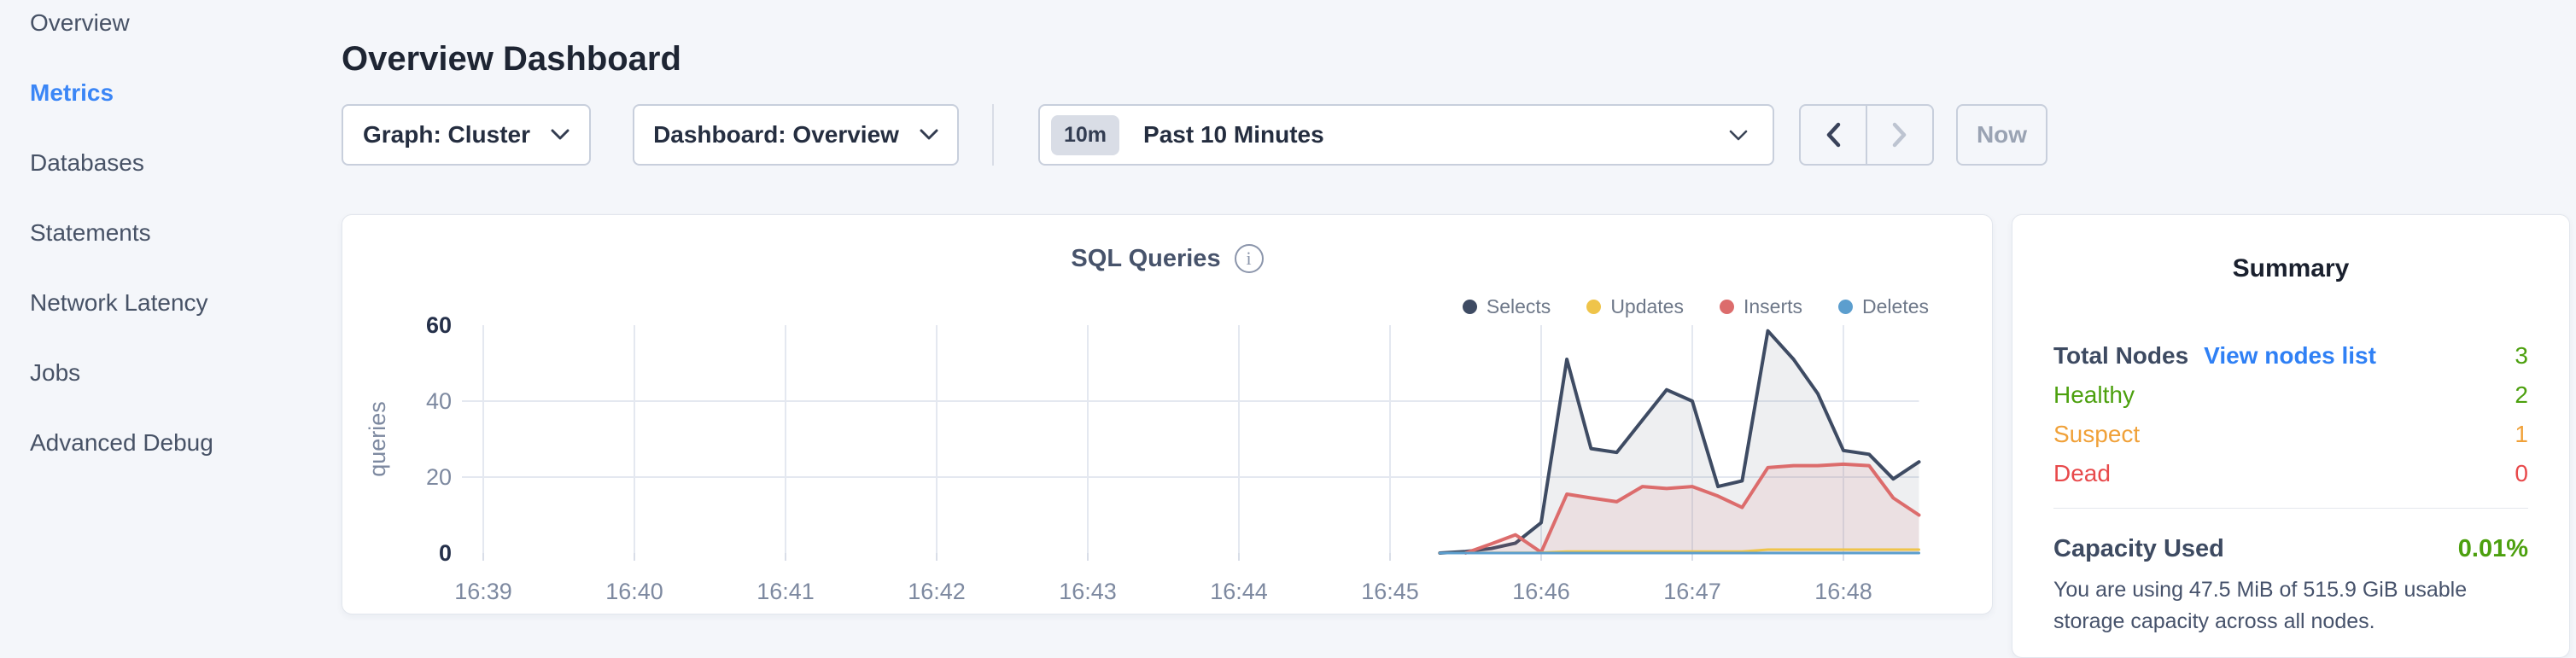  I want to click on total-nodes-row: Total Nodes View nodes list 3, so click(2290, 356).